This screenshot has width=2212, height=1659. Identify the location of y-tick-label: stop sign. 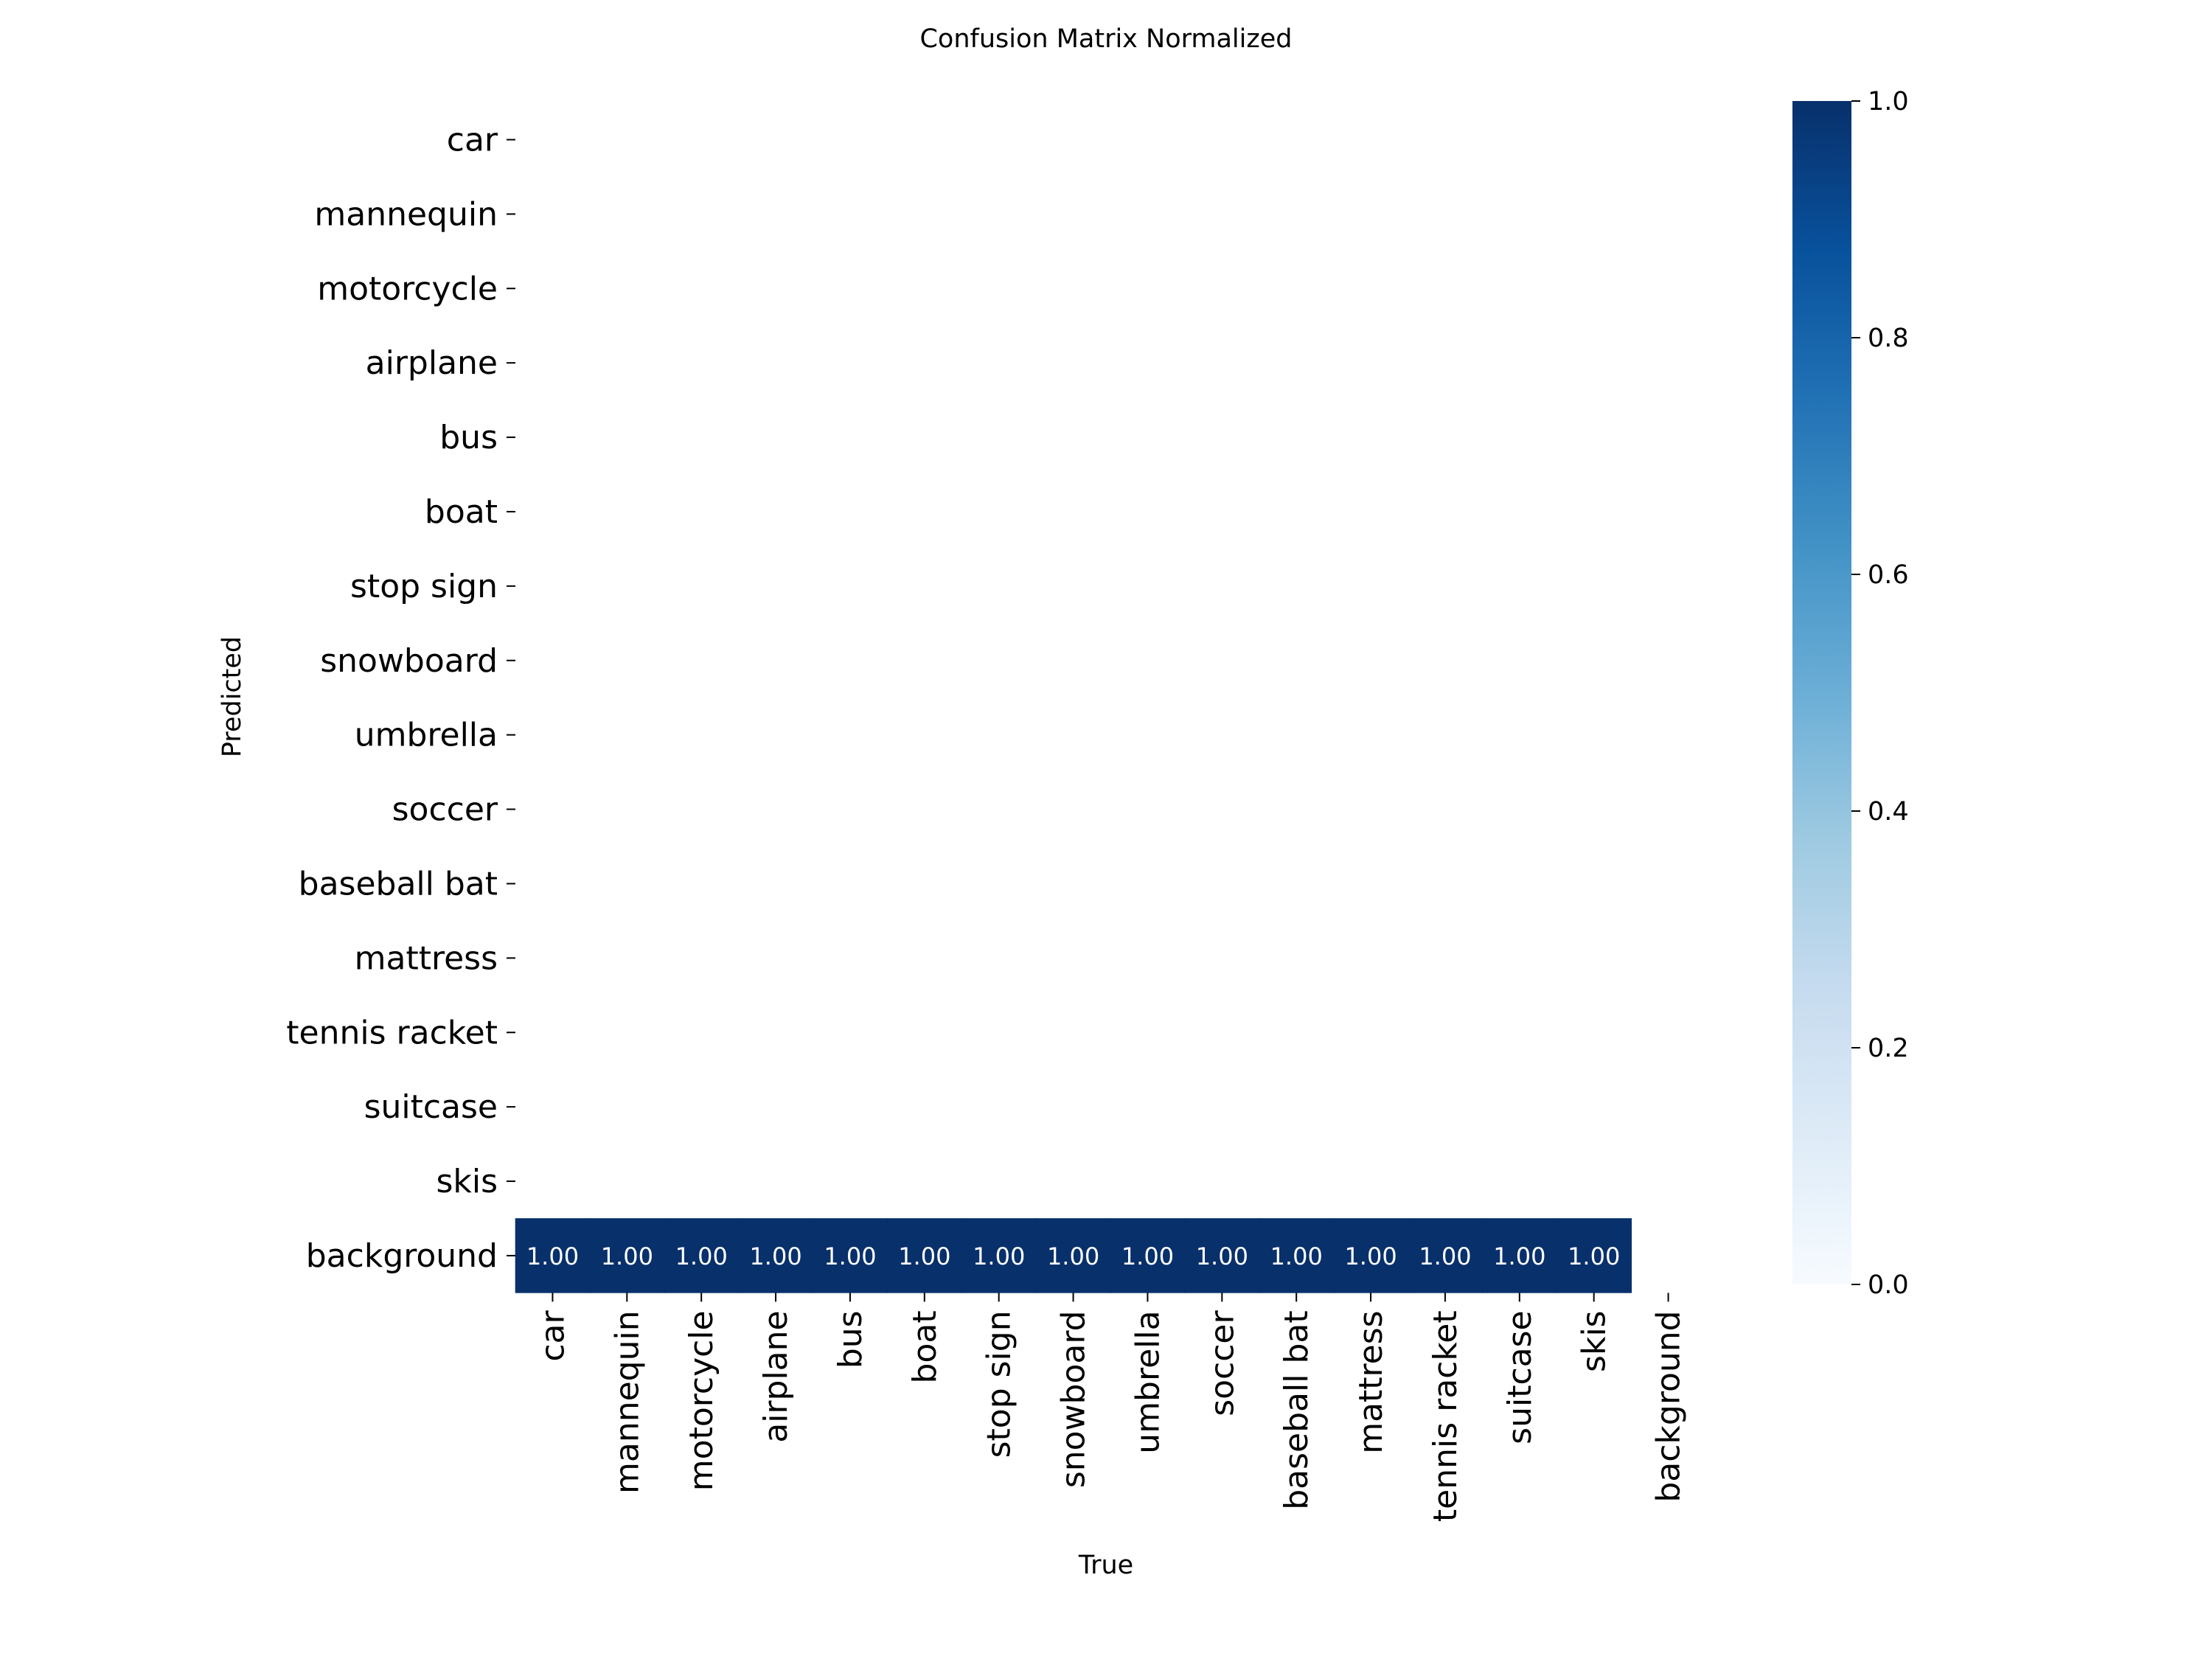
(424, 586).